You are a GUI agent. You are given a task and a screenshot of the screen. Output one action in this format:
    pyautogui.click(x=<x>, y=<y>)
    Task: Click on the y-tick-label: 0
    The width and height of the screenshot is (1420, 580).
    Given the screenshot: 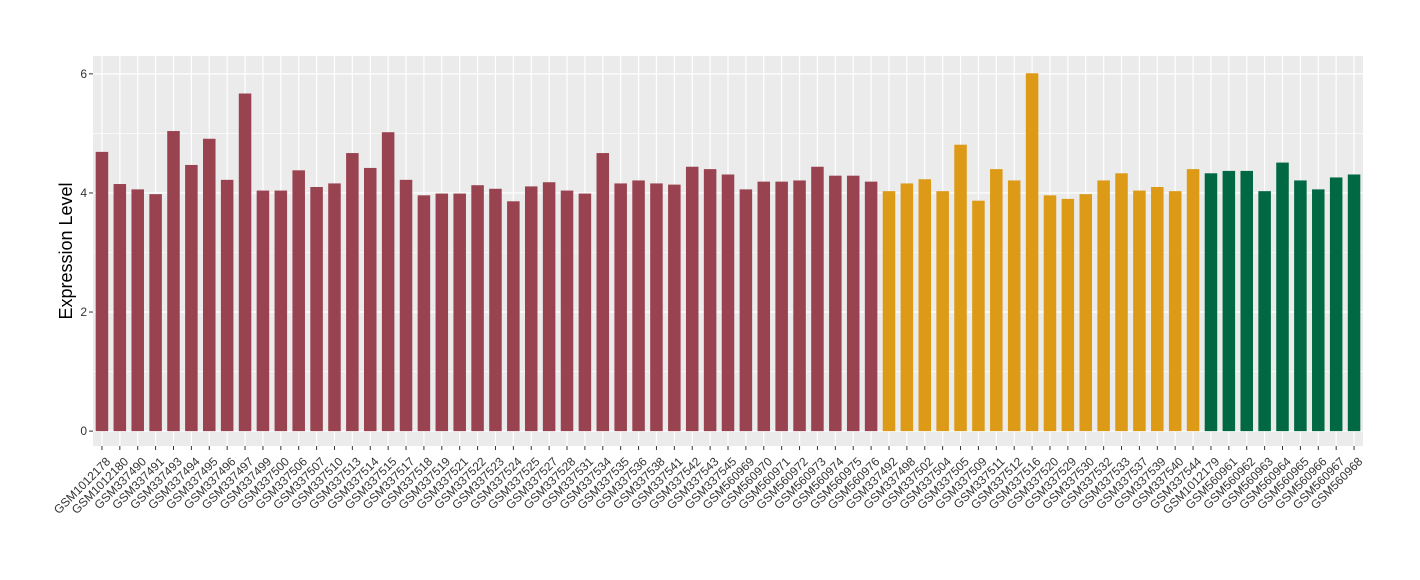 What is the action you would take?
    pyautogui.click(x=83, y=431)
    